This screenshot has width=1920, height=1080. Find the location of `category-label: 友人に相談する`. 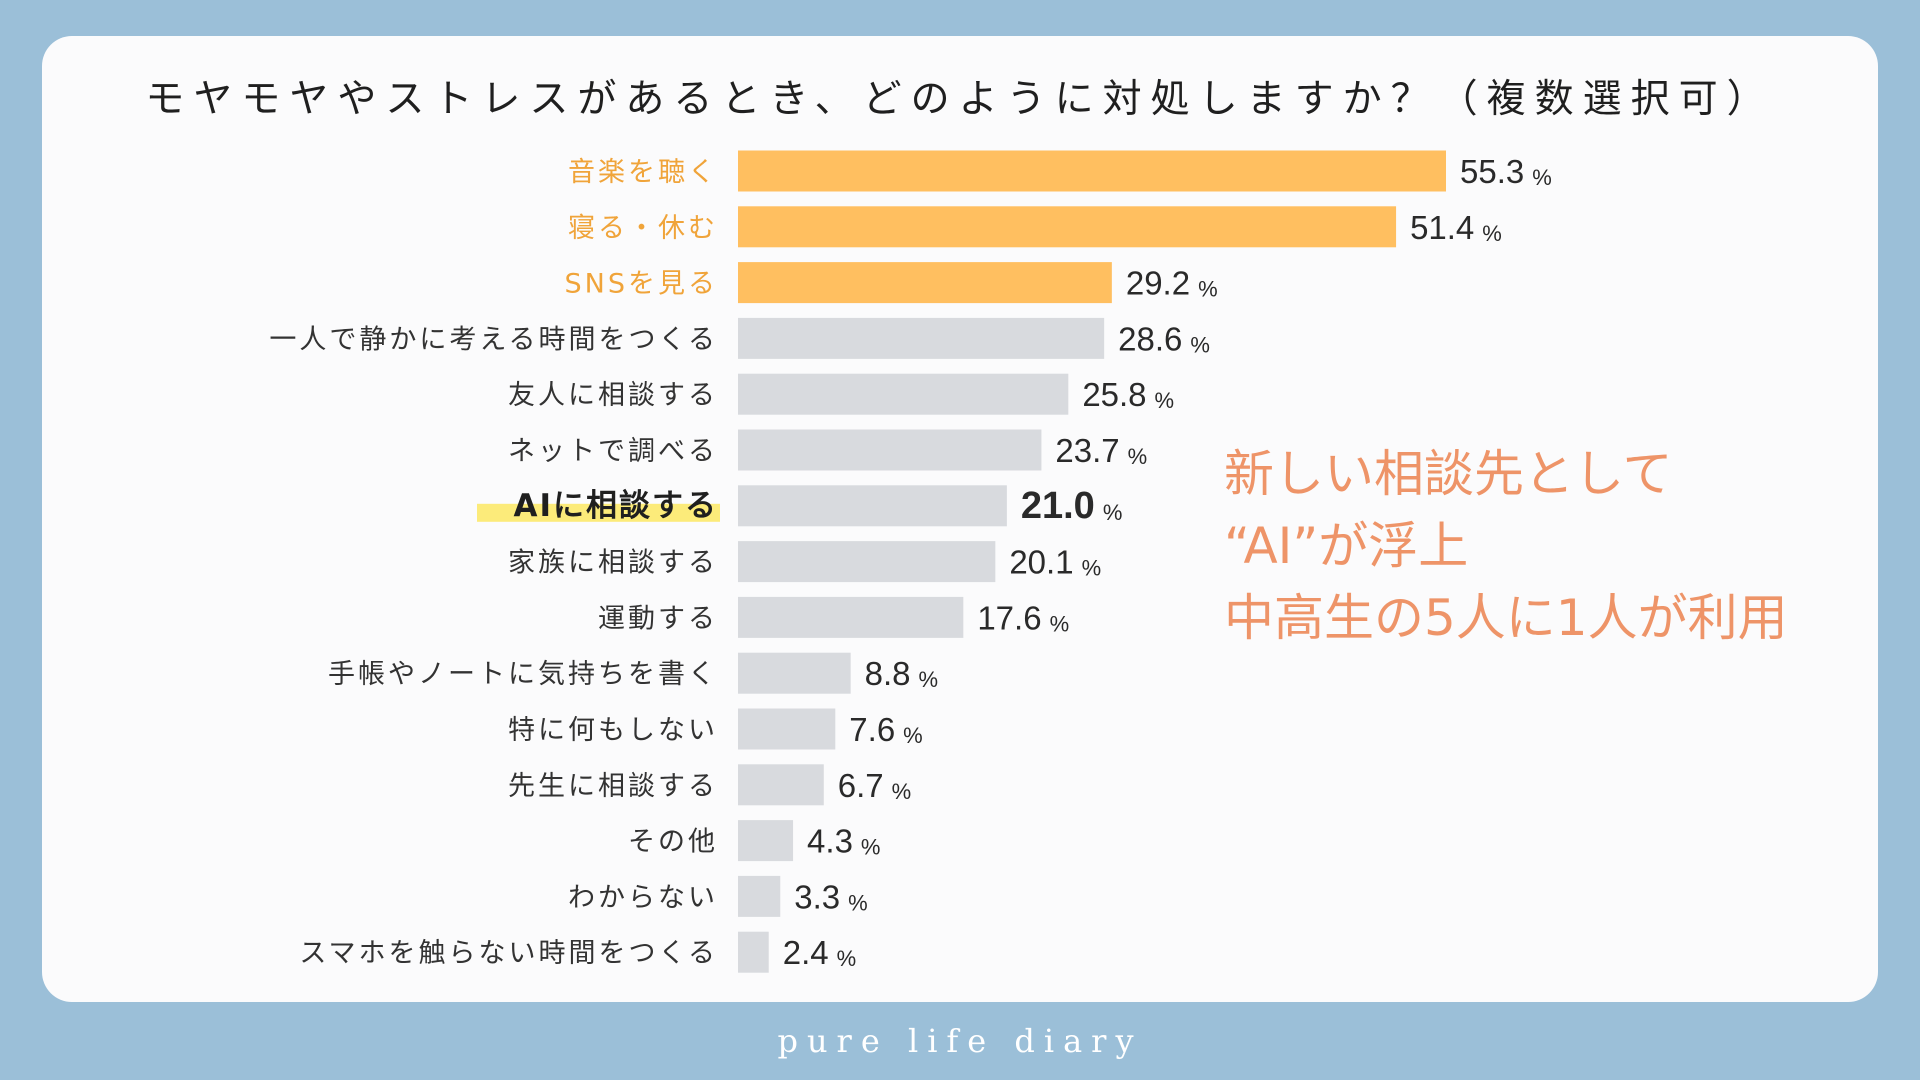

category-label: 友人に相談する is located at coordinates (613, 395).